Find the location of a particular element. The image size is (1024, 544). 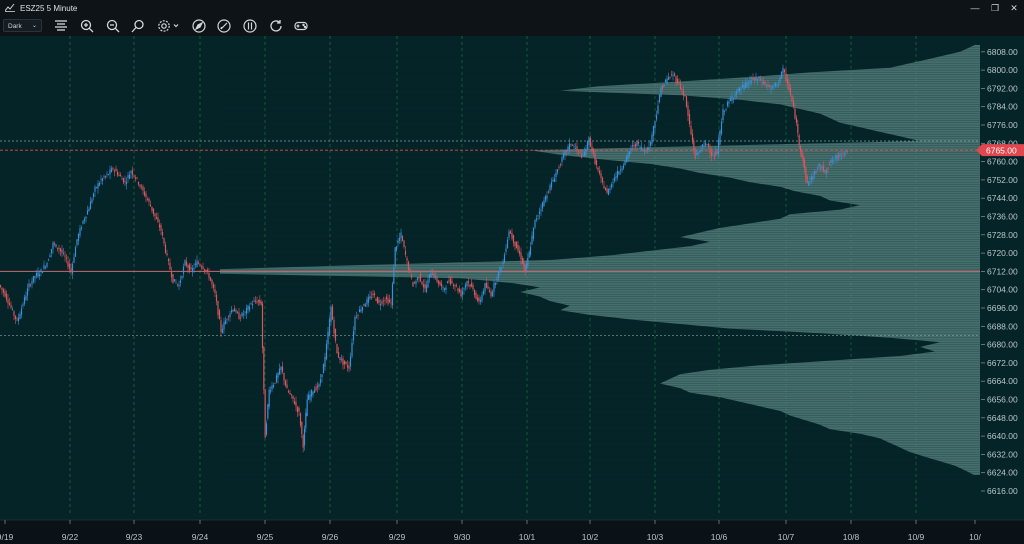

search-icon is located at coordinates (138, 26).